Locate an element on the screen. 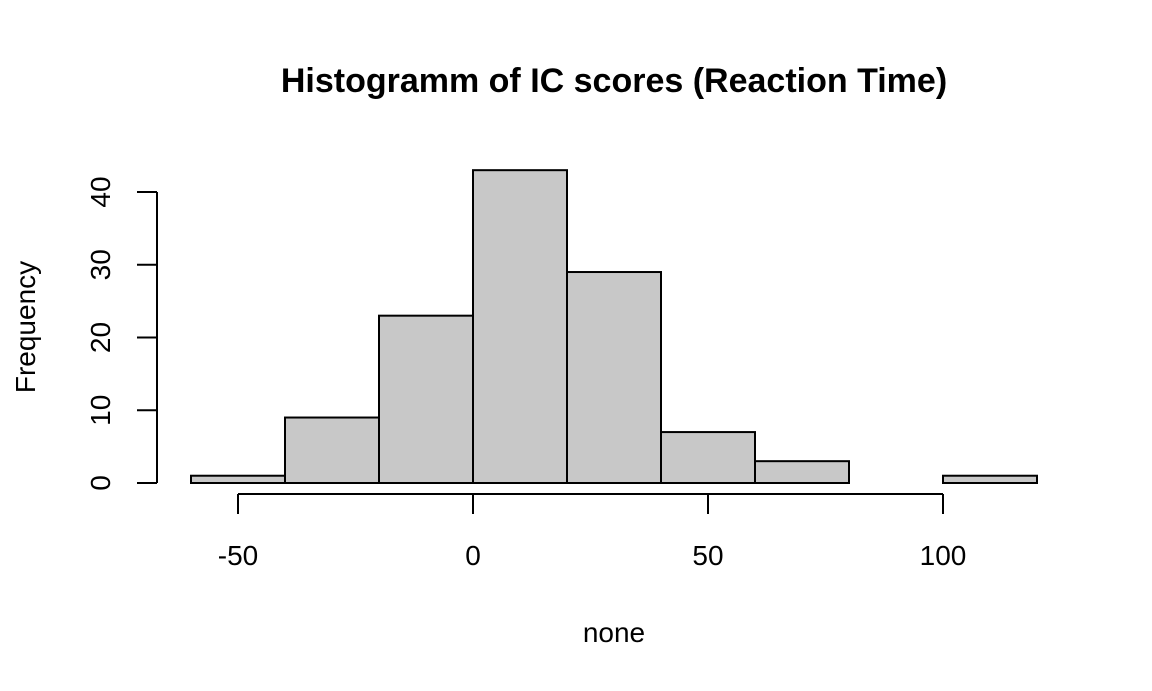 The image size is (1152, 691). y-tick-label: 30 is located at coordinates (100, 264).